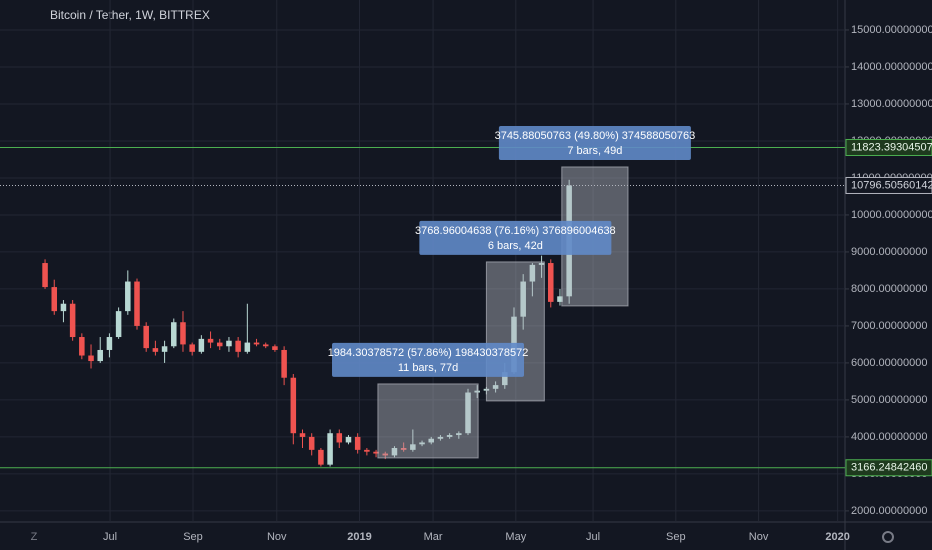  What do you see at coordinates (428, 353) in the screenshot?
I see `measure-label: 1984.30378572 (57.86%) 198430378572` at bounding box center [428, 353].